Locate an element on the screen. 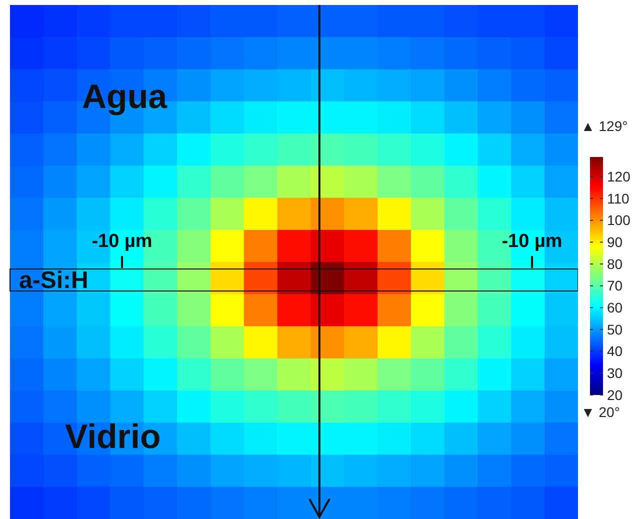 The image size is (636, 519). color-bar-label: 100 is located at coordinates (619, 220).